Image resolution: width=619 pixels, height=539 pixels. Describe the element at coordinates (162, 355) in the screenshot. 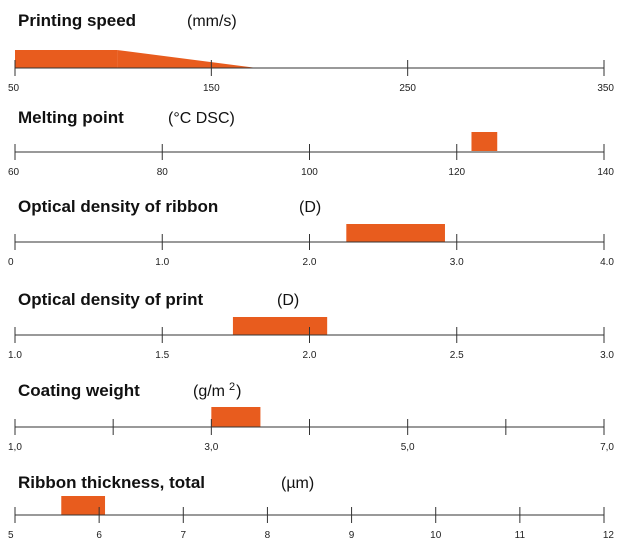

I see `tick-label: 1.5` at that location.